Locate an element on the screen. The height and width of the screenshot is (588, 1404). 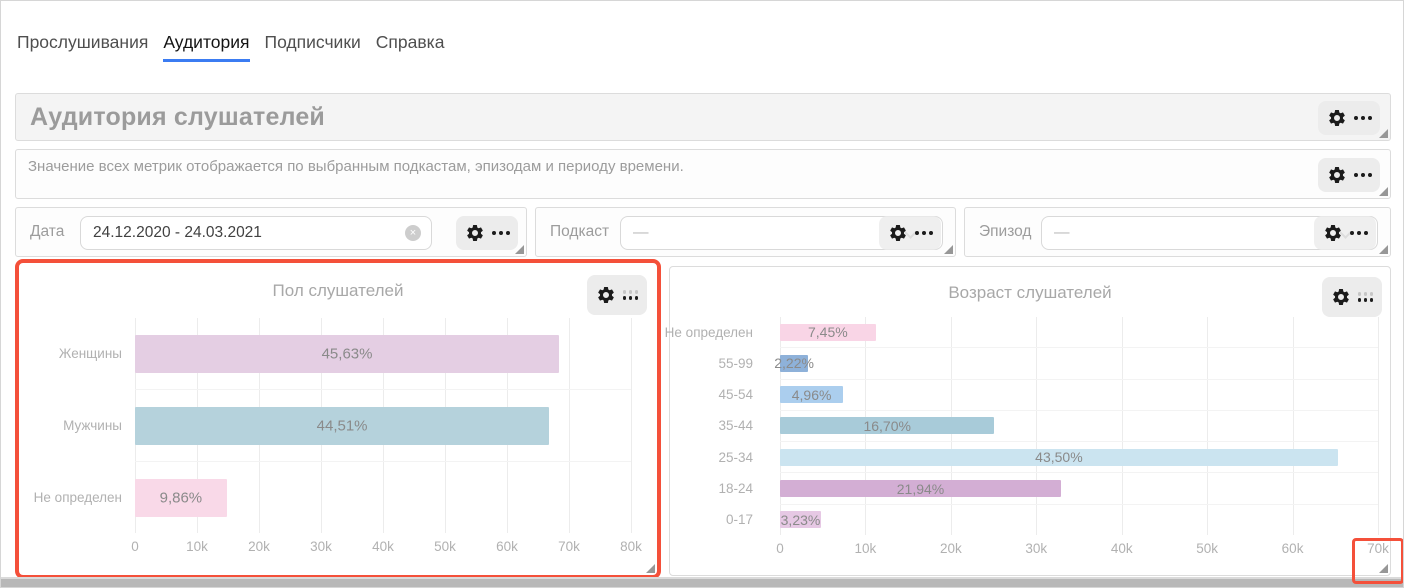
x-tick-label: 30k is located at coordinates (1036, 548).